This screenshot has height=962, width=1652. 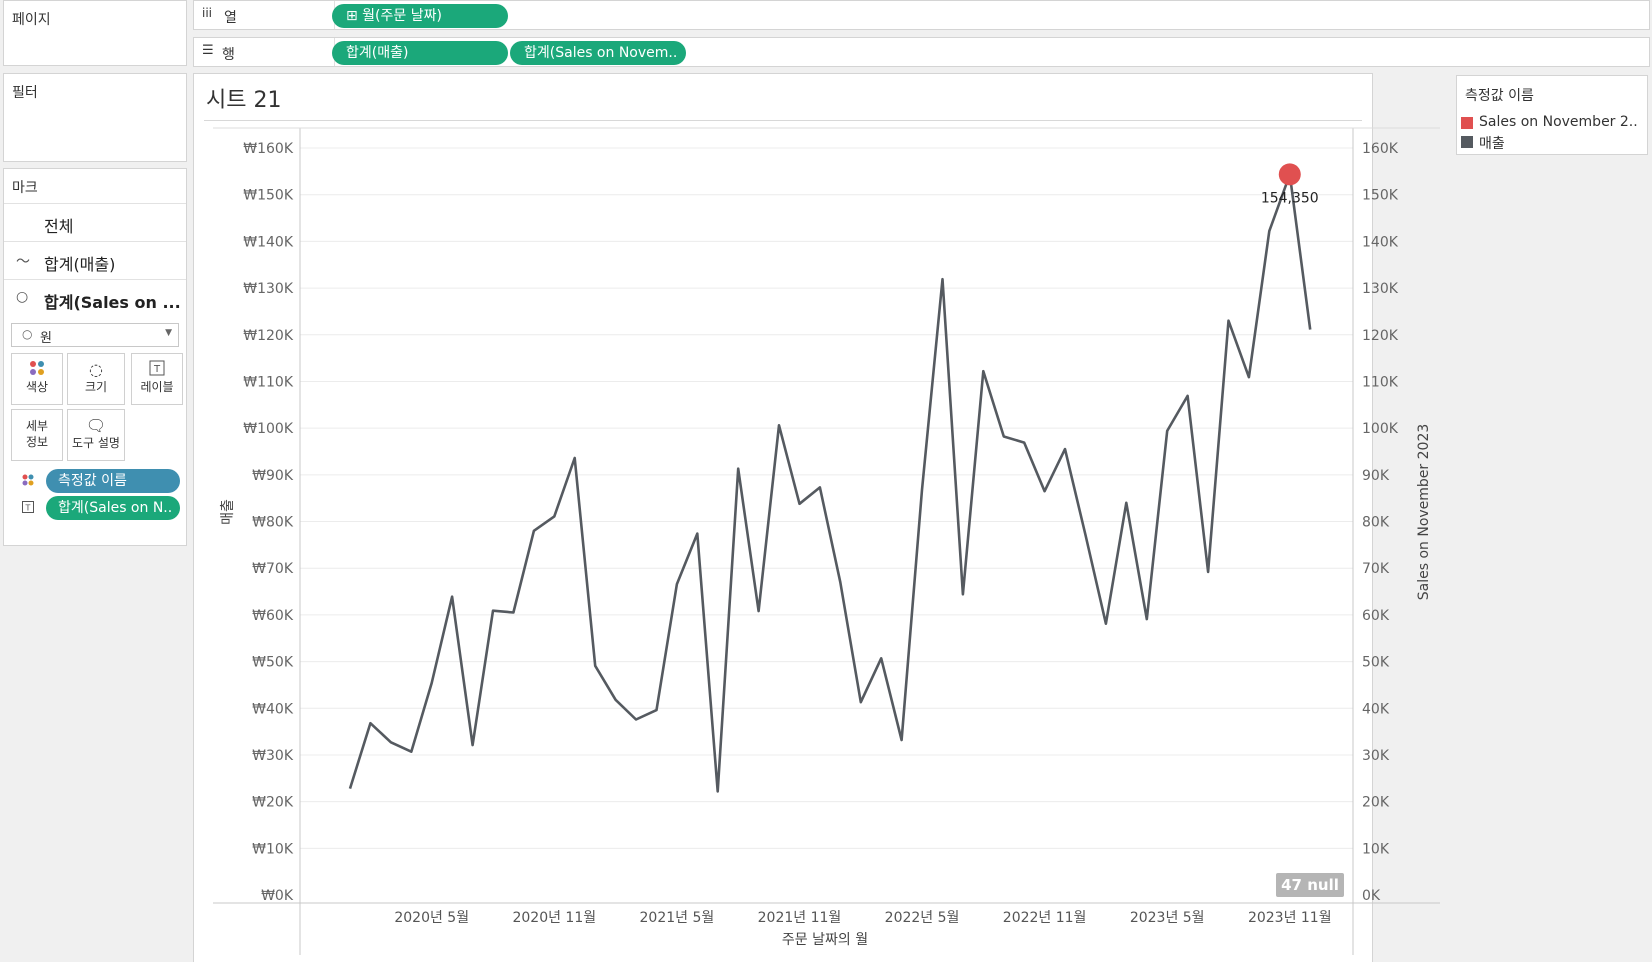 I want to click on legend-item: Sales on November 2.., so click(x=1553, y=123).